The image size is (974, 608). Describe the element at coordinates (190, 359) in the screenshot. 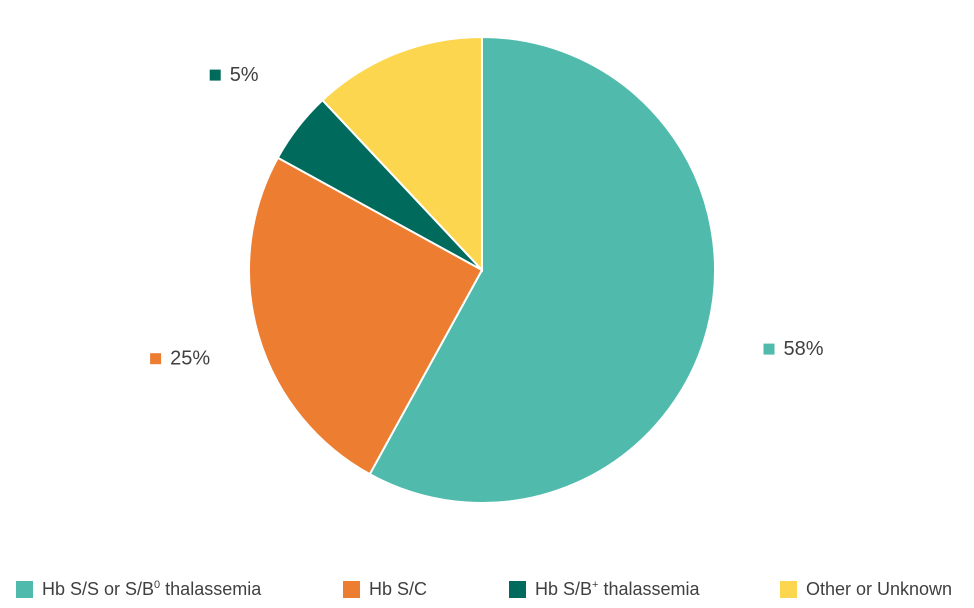

I see `svg-text: 25%` at that location.